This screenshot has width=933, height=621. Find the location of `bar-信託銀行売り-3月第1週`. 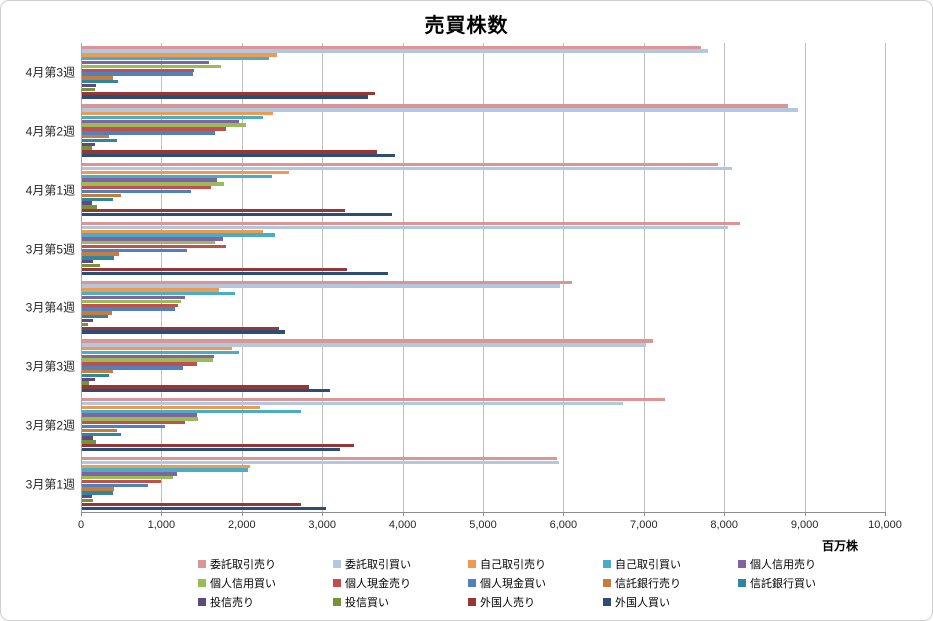

bar-信託銀行売り-3月第1週 is located at coordinates (98, 489).